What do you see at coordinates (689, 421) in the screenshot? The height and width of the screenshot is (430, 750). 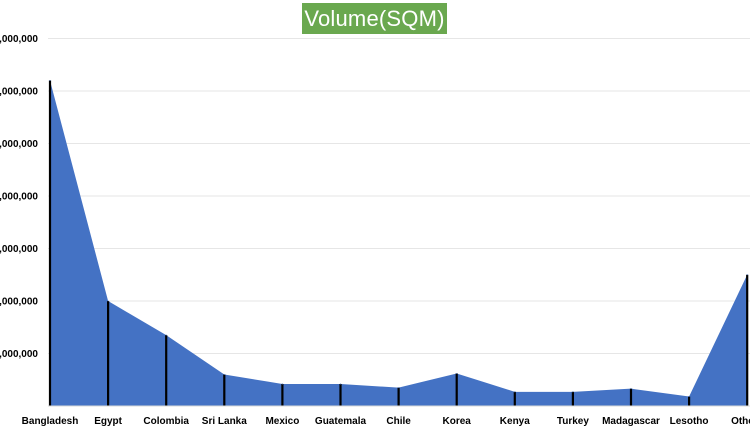 I see `x-tick-label: Lesotho` at bounding box center [689, 421].